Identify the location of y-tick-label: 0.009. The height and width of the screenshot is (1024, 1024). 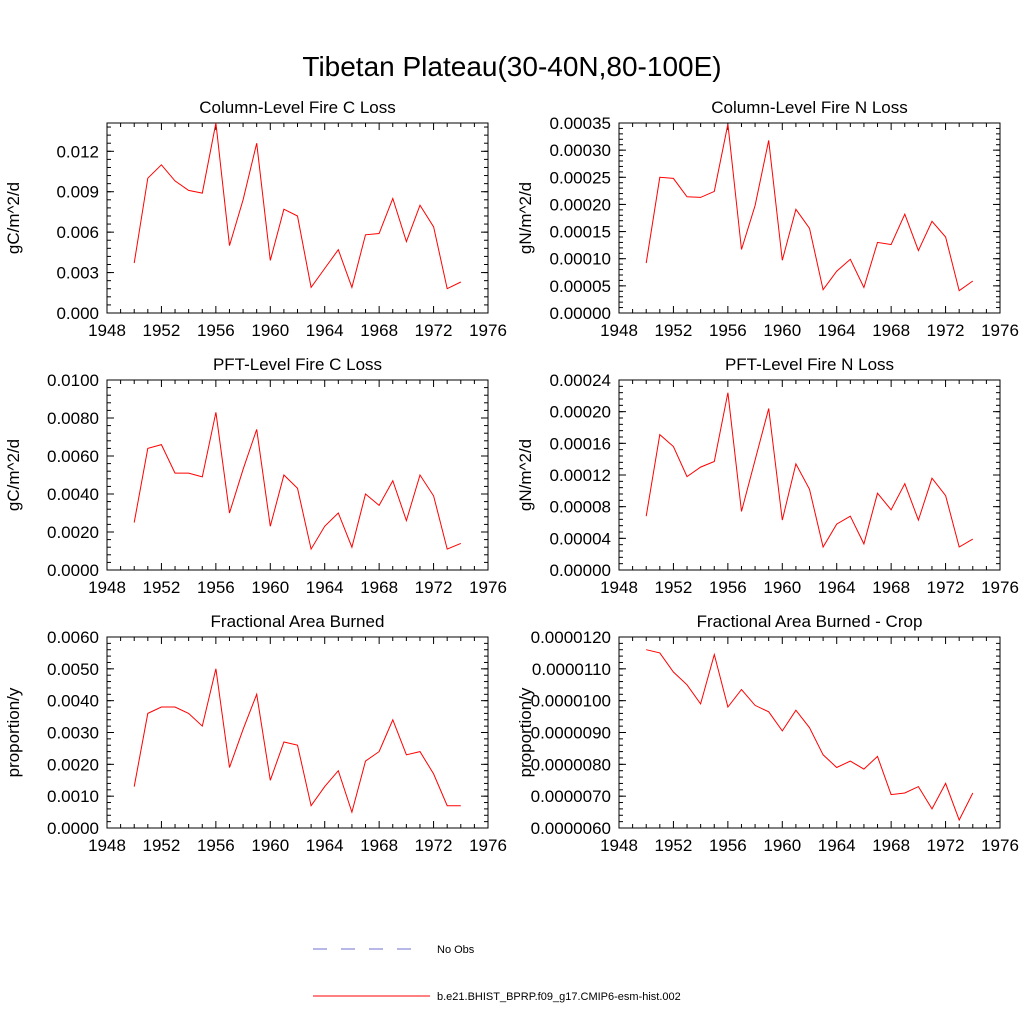
(77, 192).